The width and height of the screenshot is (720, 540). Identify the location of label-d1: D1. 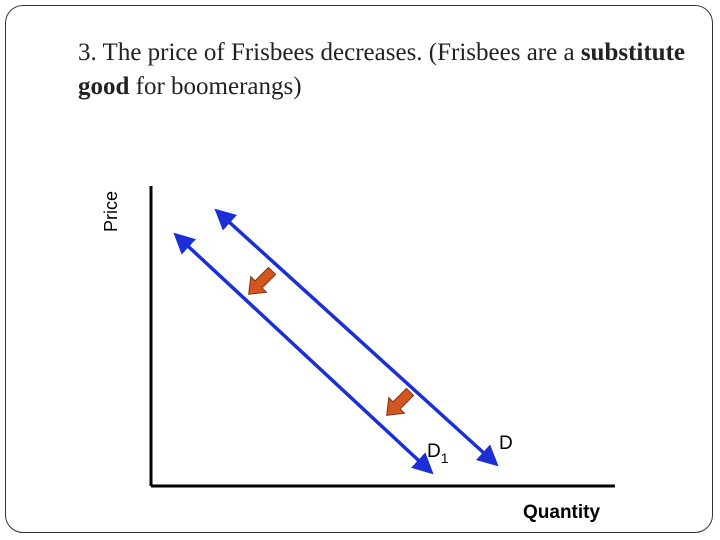
(438, 453).